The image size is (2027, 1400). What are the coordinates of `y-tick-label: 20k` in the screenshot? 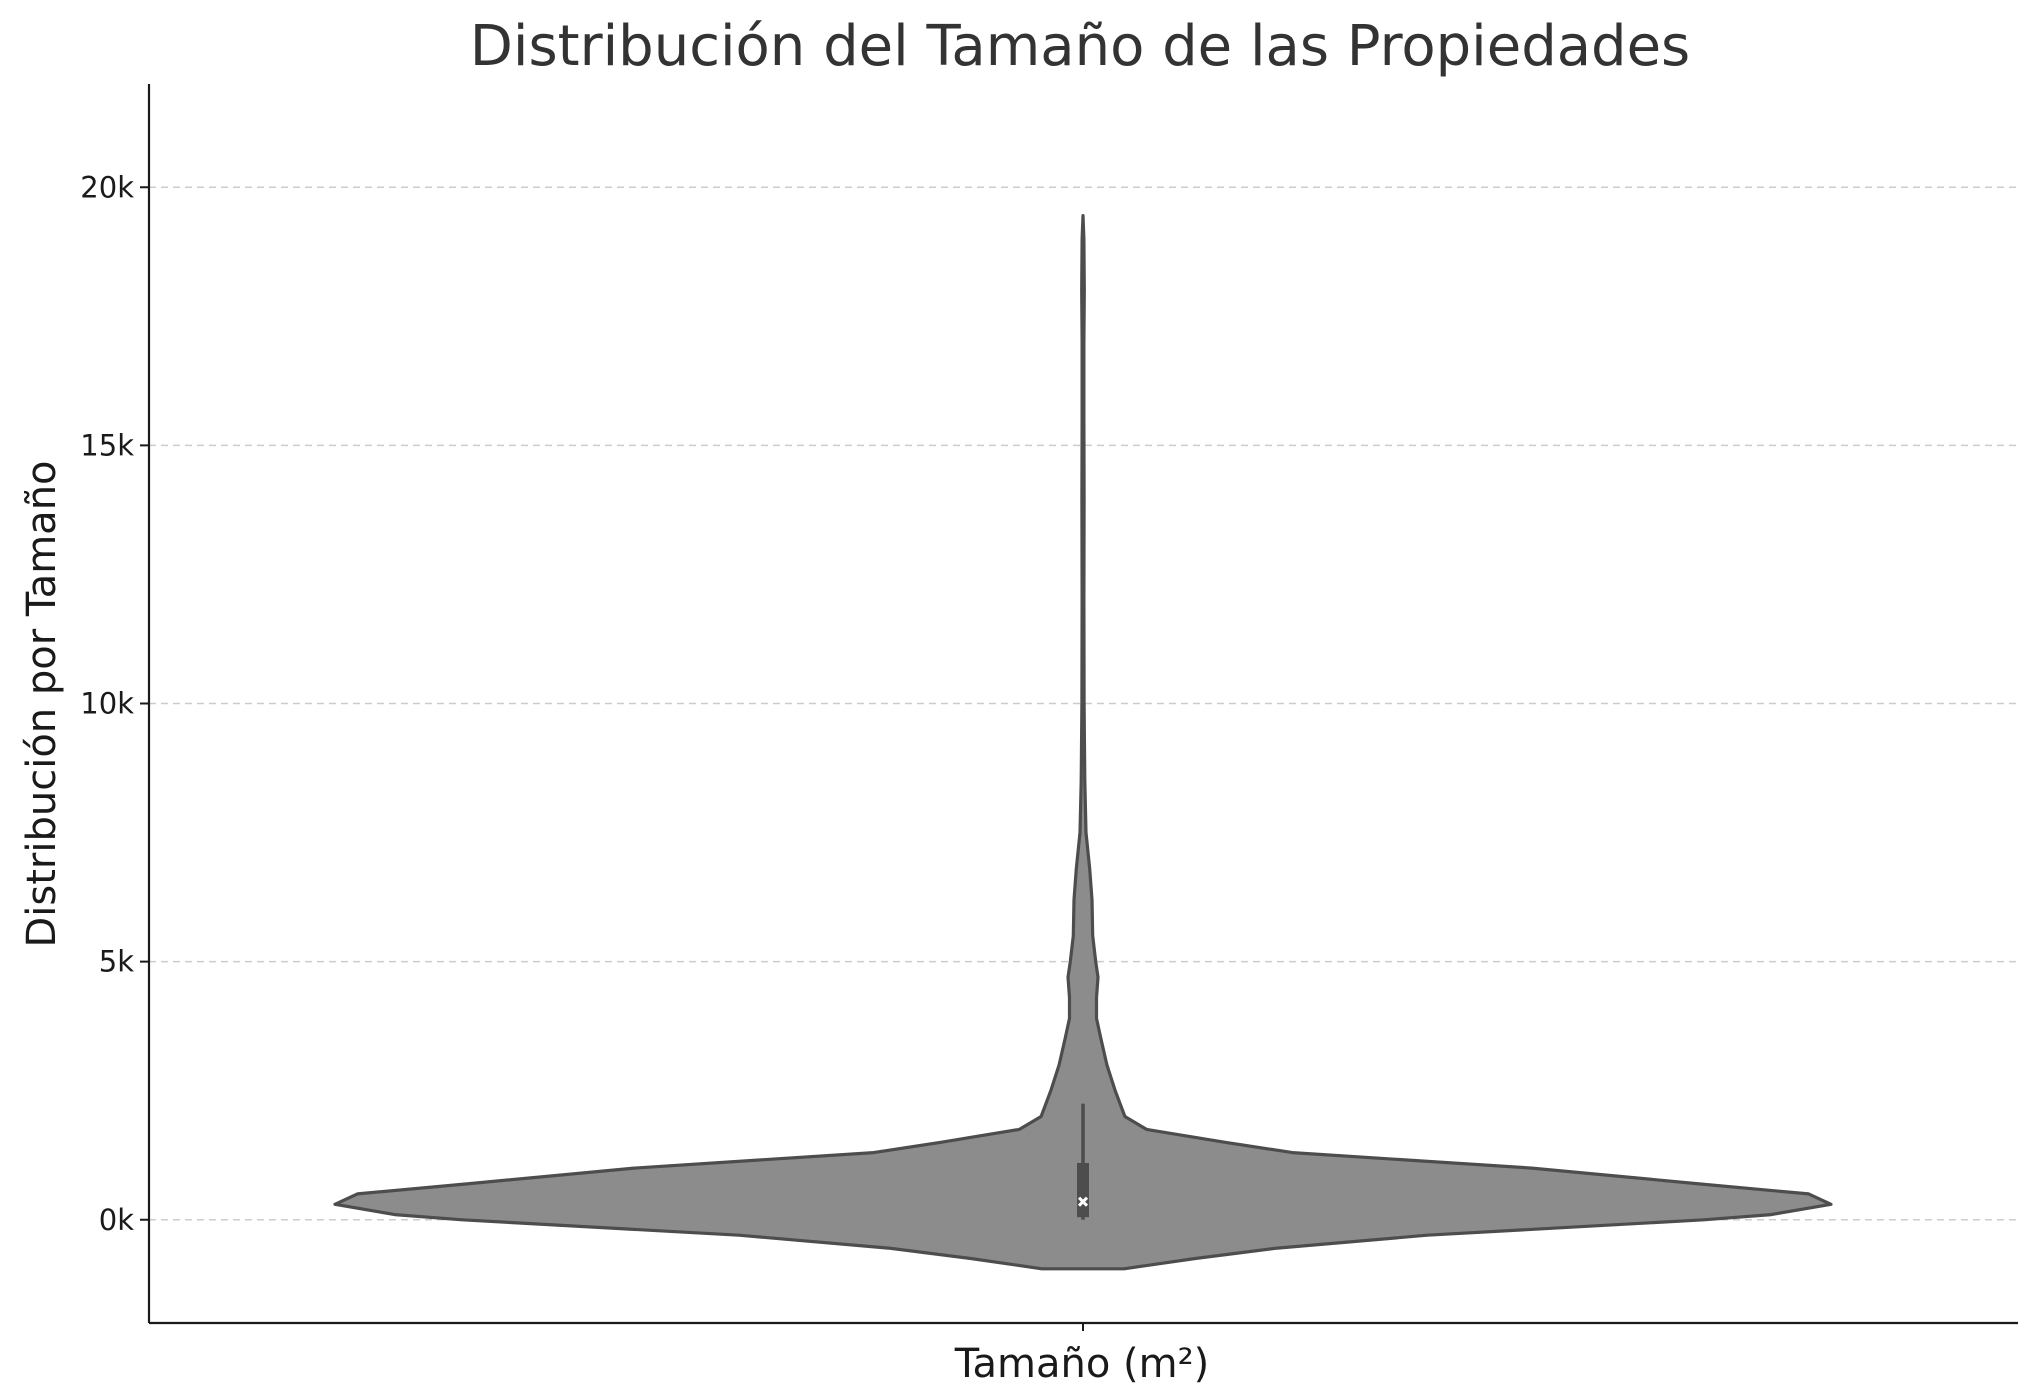 It's located at (107, 187).